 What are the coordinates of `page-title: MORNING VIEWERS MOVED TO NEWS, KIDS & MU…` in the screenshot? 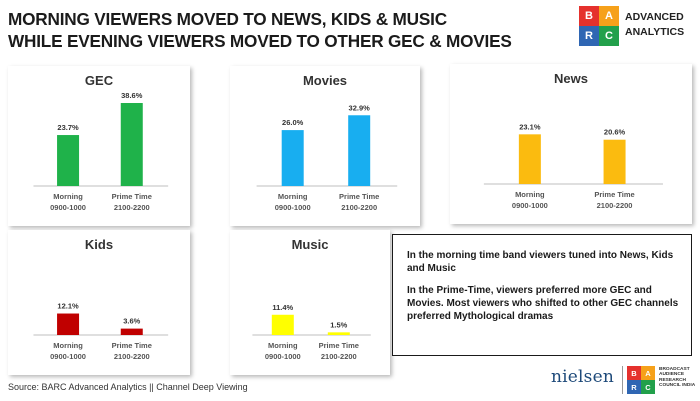 It's located at (288, 30).